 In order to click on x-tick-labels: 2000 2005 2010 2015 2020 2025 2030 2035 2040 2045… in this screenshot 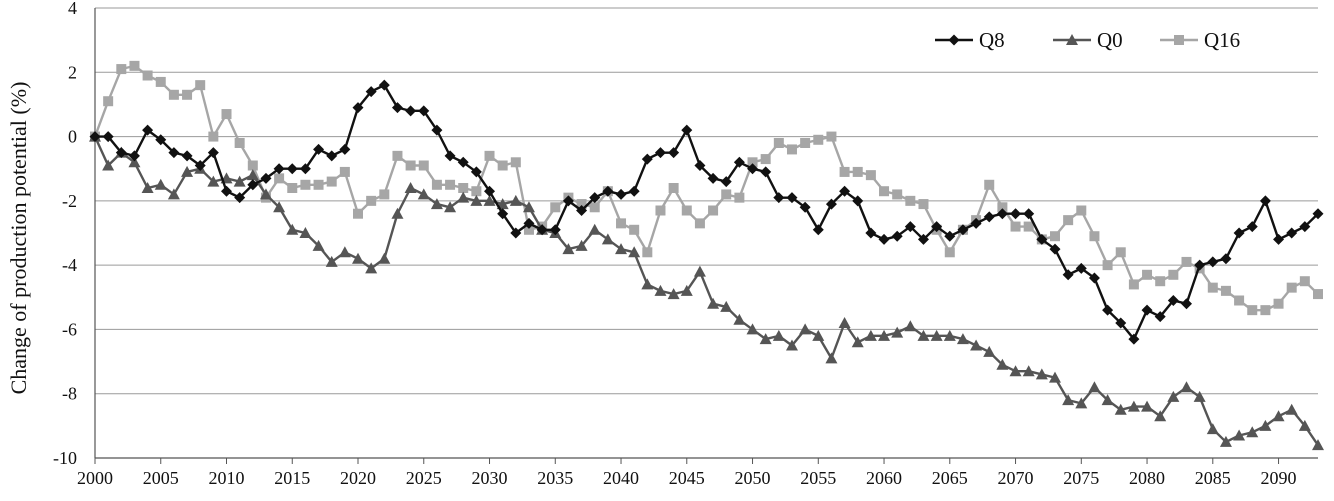, I will do `click(687, 478)`.